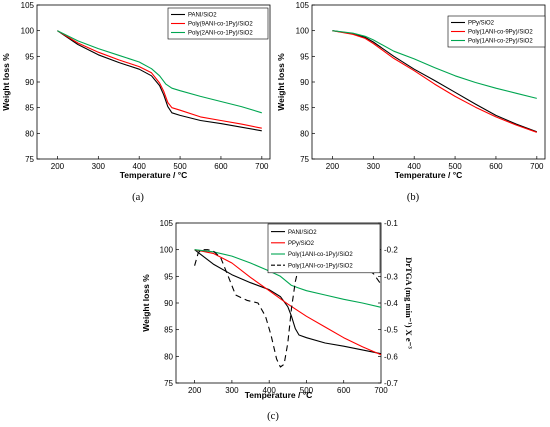  I want to click on legend-label: Poly(2ANI-co-1Py)/SiO2, so click(220, 34).